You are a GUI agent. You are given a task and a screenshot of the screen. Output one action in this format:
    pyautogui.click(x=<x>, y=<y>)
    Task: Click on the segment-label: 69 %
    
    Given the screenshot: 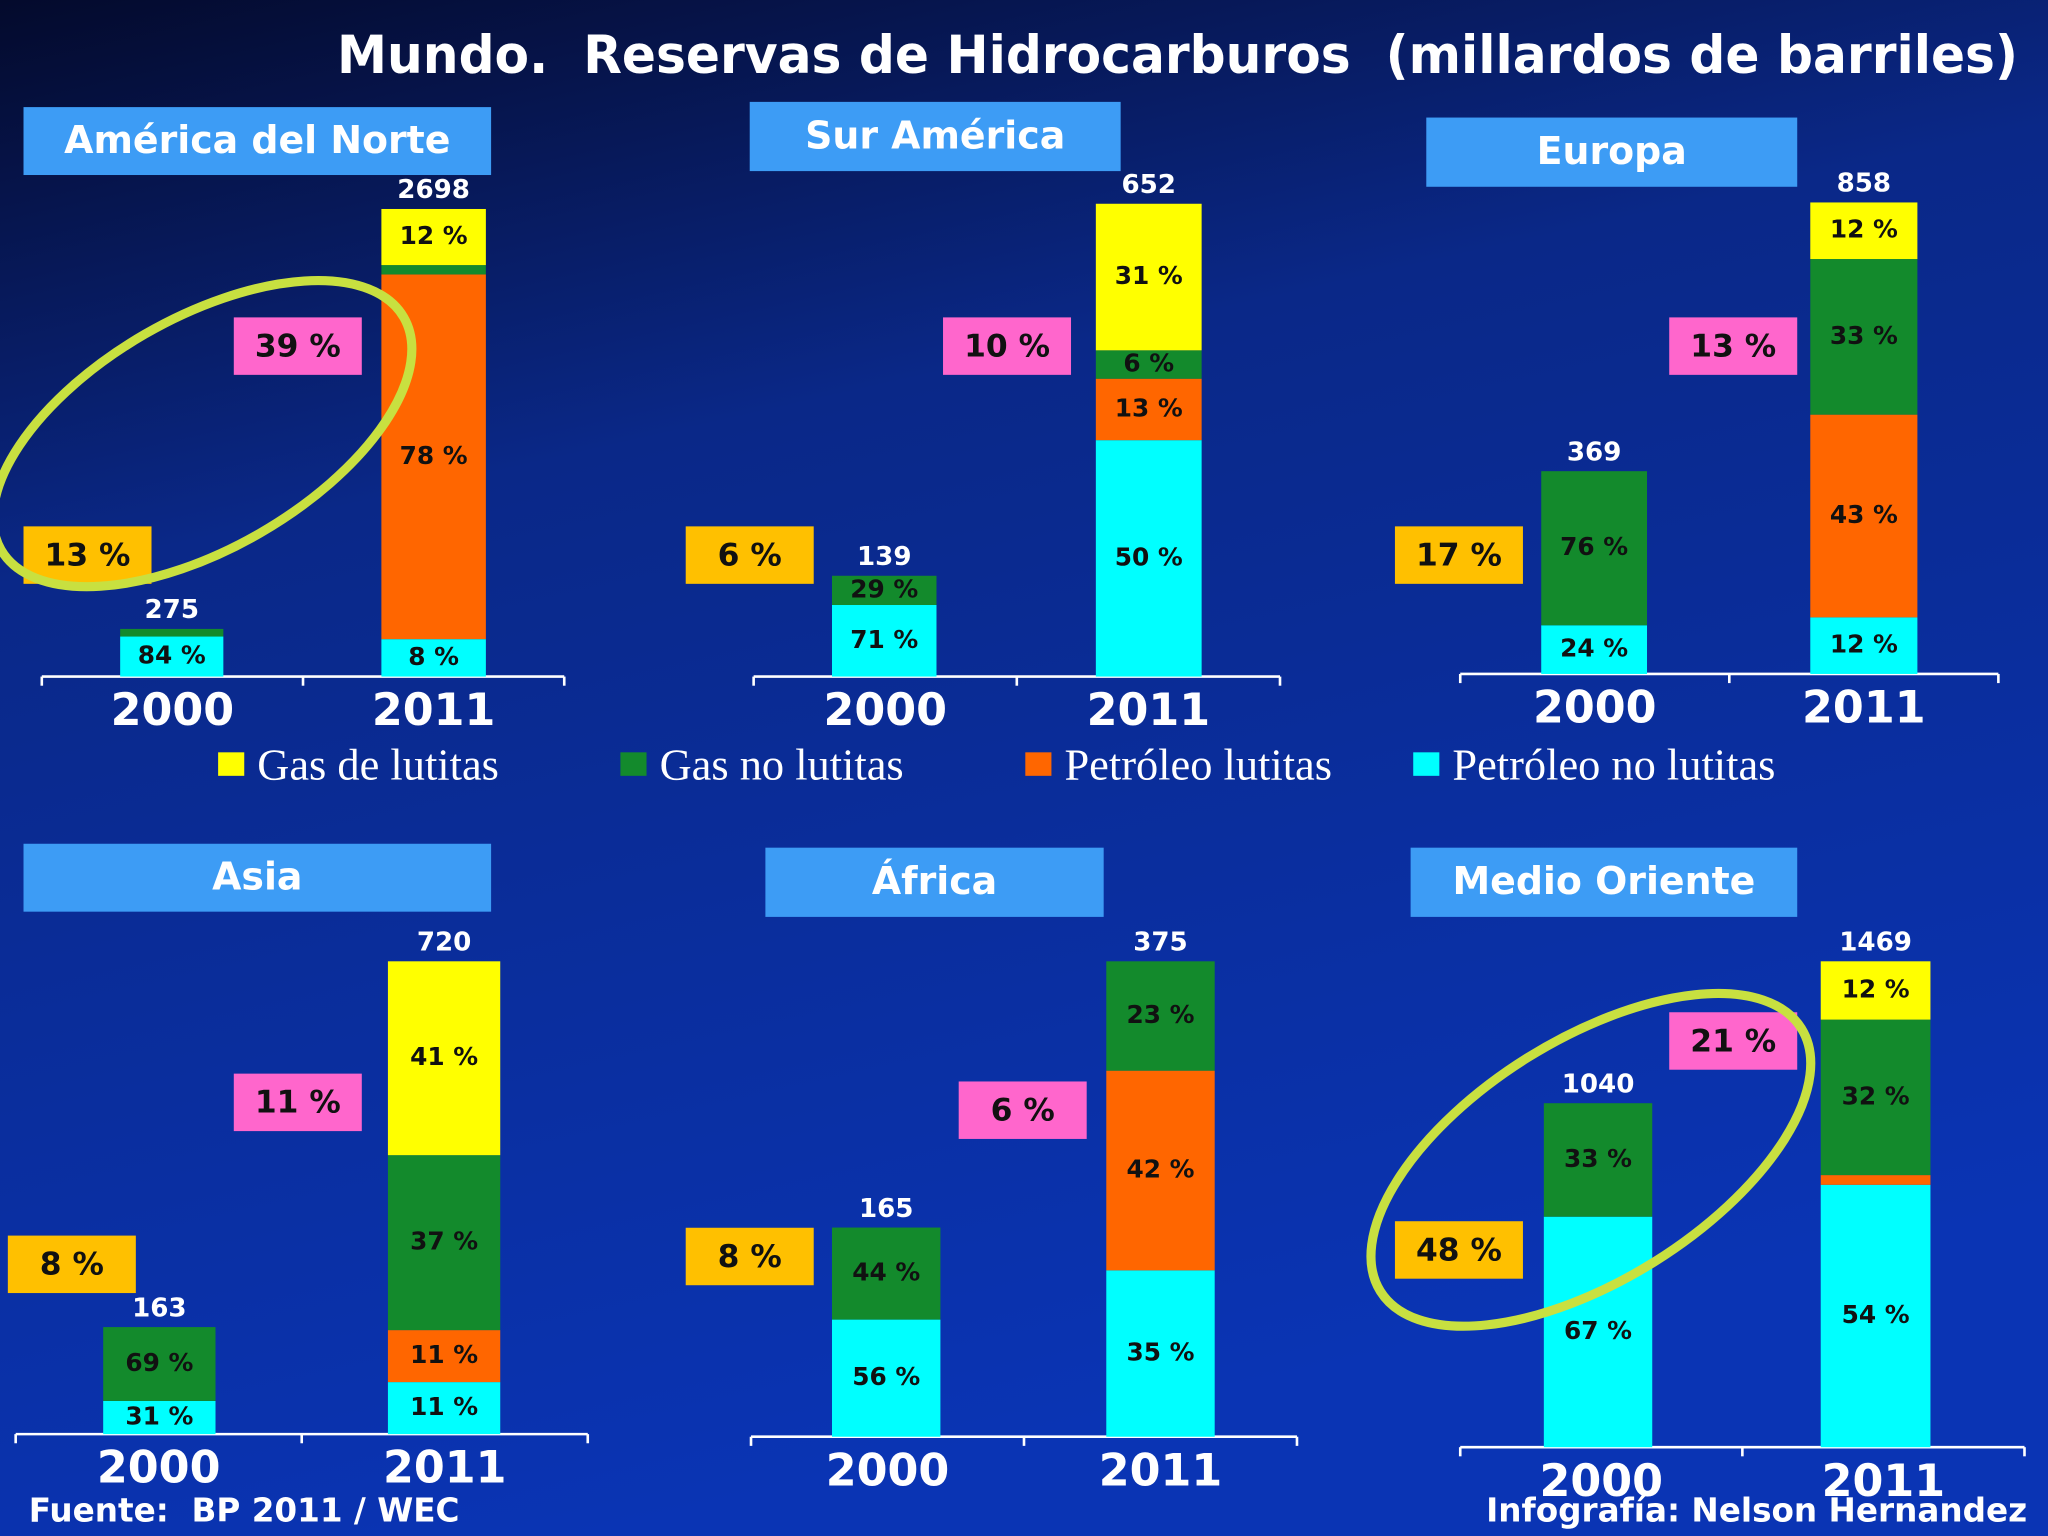 What is the action you would take?
    pyautogui.click(x=159, y=1362)
    